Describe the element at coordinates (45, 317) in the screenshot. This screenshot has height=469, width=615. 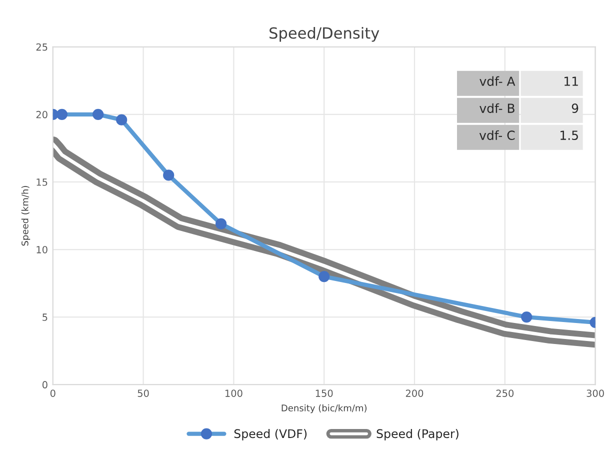
I see `y-tick-label: 5` at that location.